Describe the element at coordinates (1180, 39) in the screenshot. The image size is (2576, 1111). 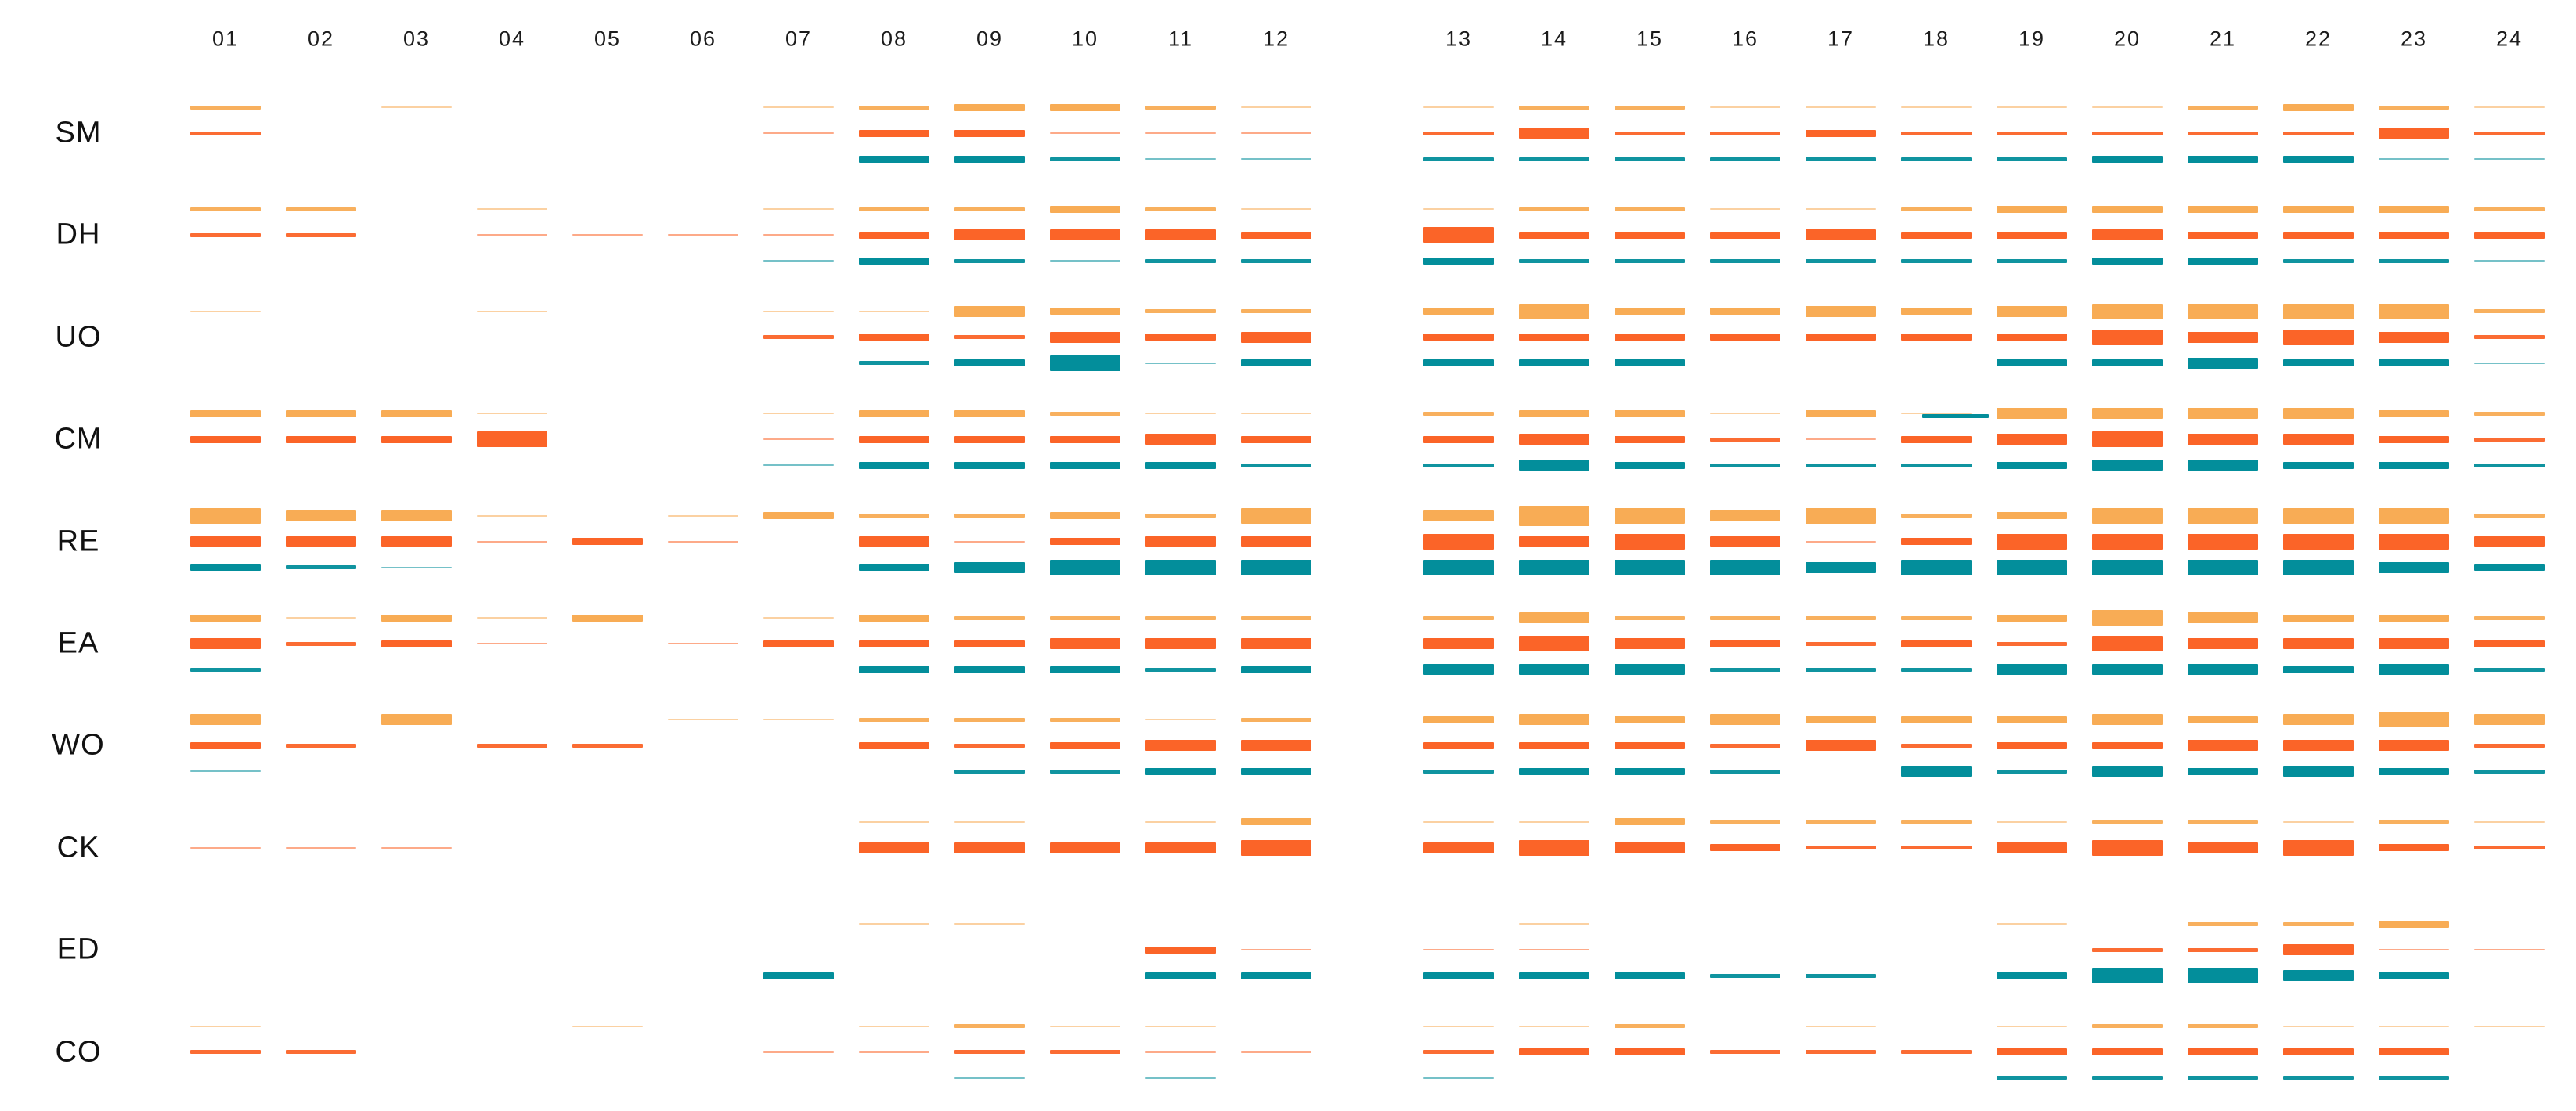
I see `column-header-11: 11` at that location.